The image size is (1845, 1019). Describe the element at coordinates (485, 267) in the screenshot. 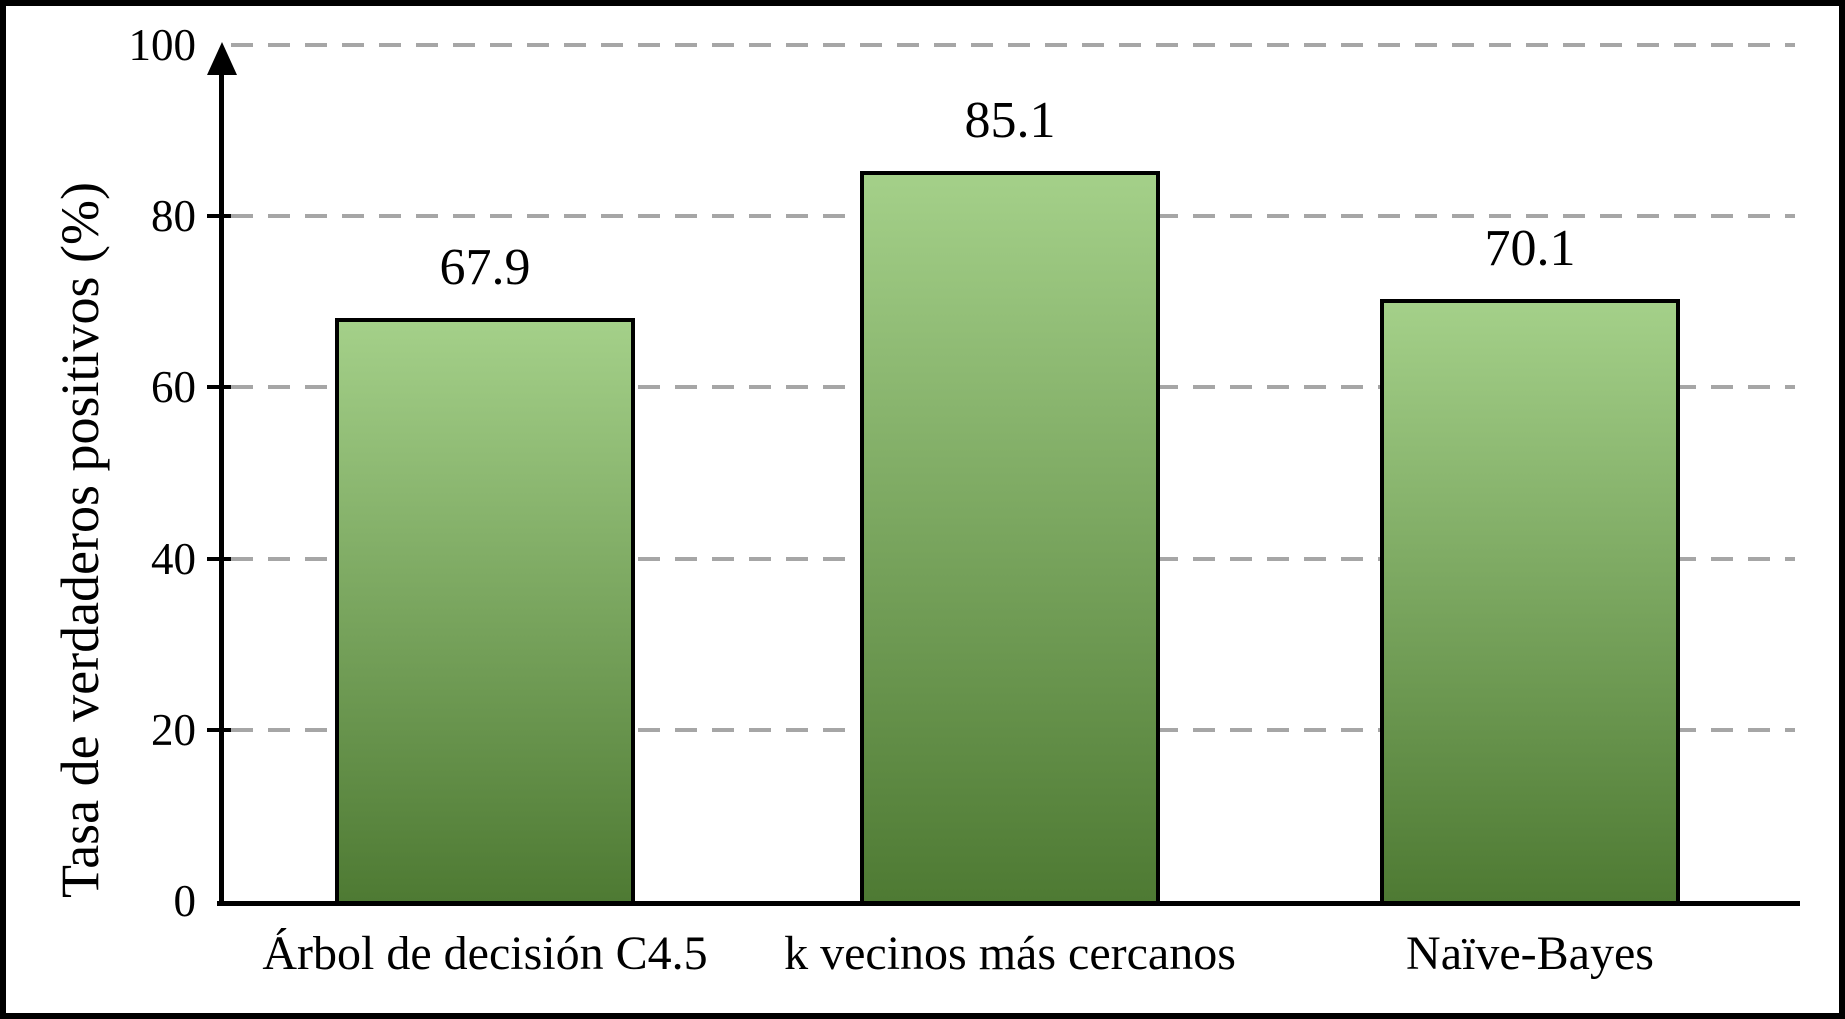

I see `bar-value-label: 67.9` at that location.